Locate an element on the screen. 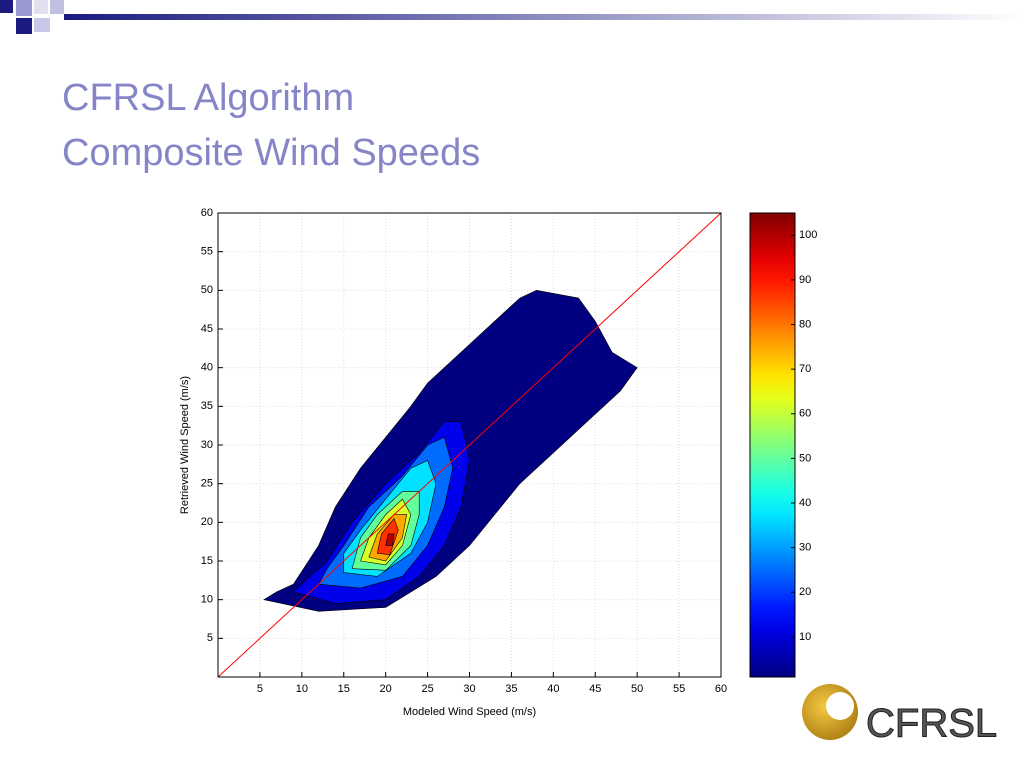 Image resolution: width=1024 pixels, height=773 pixels. colorbar-tick-label: 90 is located at coordinates (805, 280).